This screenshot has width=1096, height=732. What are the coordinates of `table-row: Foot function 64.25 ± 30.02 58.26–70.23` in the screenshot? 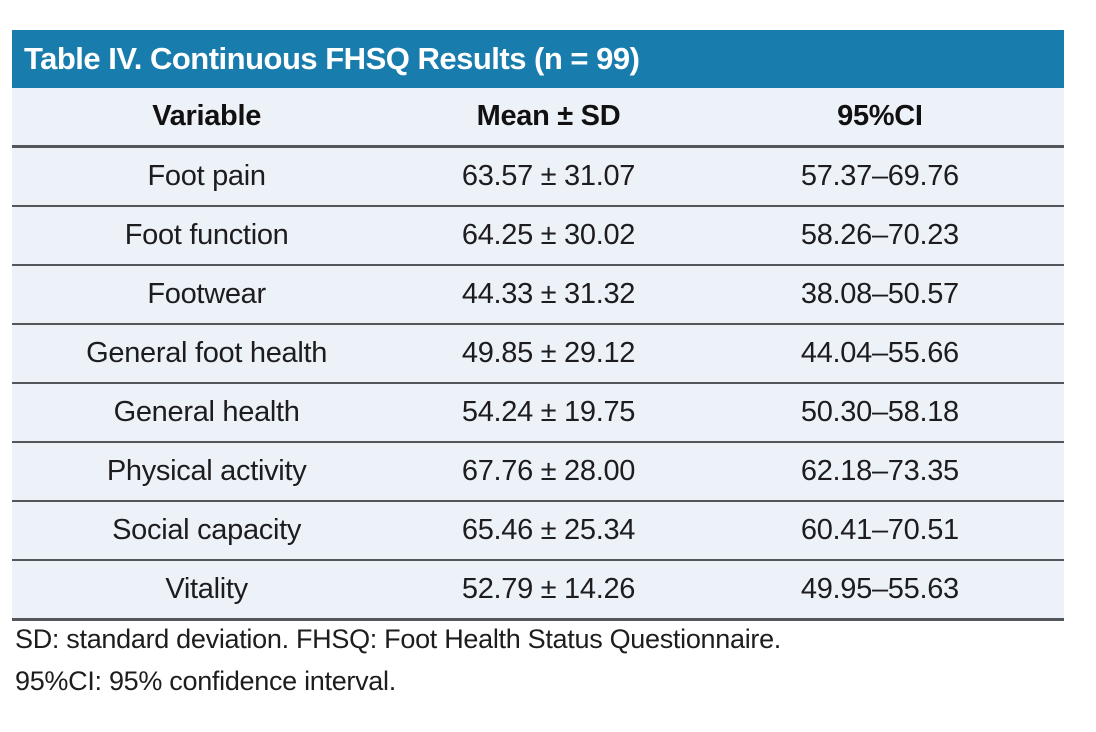 It's located at (538, 235).